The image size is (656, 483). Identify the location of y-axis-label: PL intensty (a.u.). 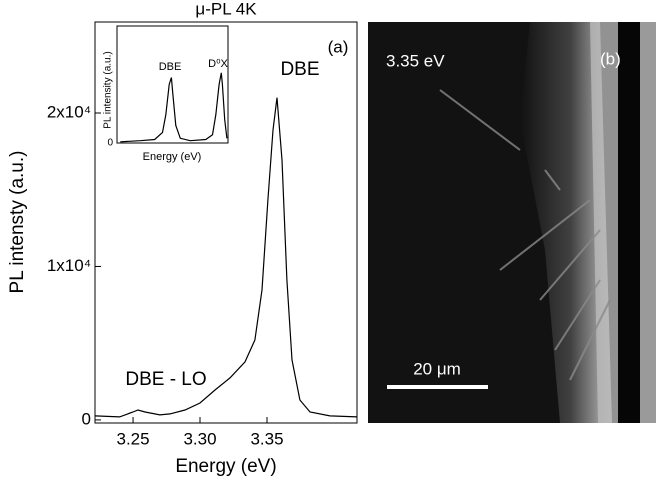
(17, 222).